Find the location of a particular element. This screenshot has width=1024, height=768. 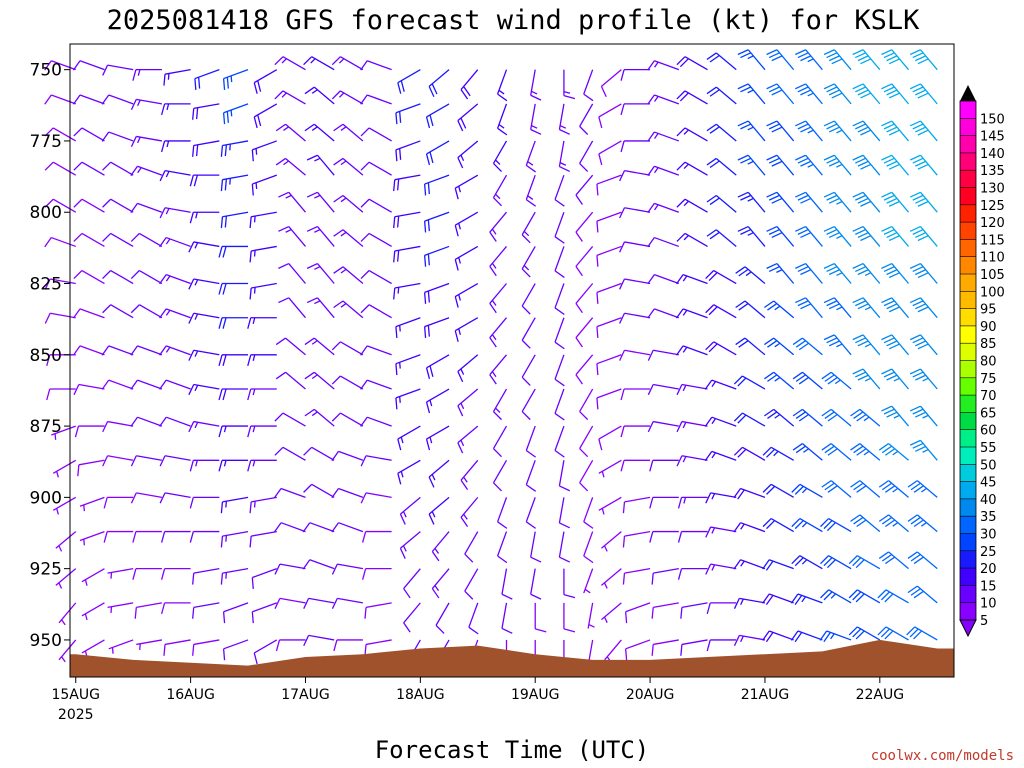

colorbar-label: 5 is located at coordinates (984, 621).